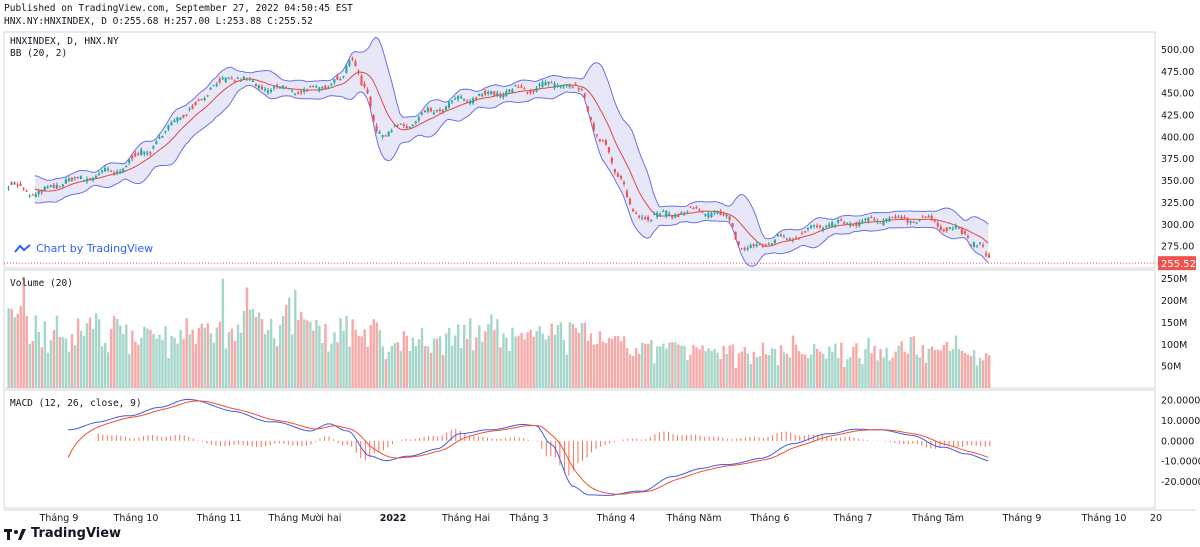 The height and width of the screenshot is (547, 1200). What do you see at coordinates (64, 41) in the screenshot?
I see `main-legend: HNXINDEX, D, HNX.NY` at bounding box center [64, 41].